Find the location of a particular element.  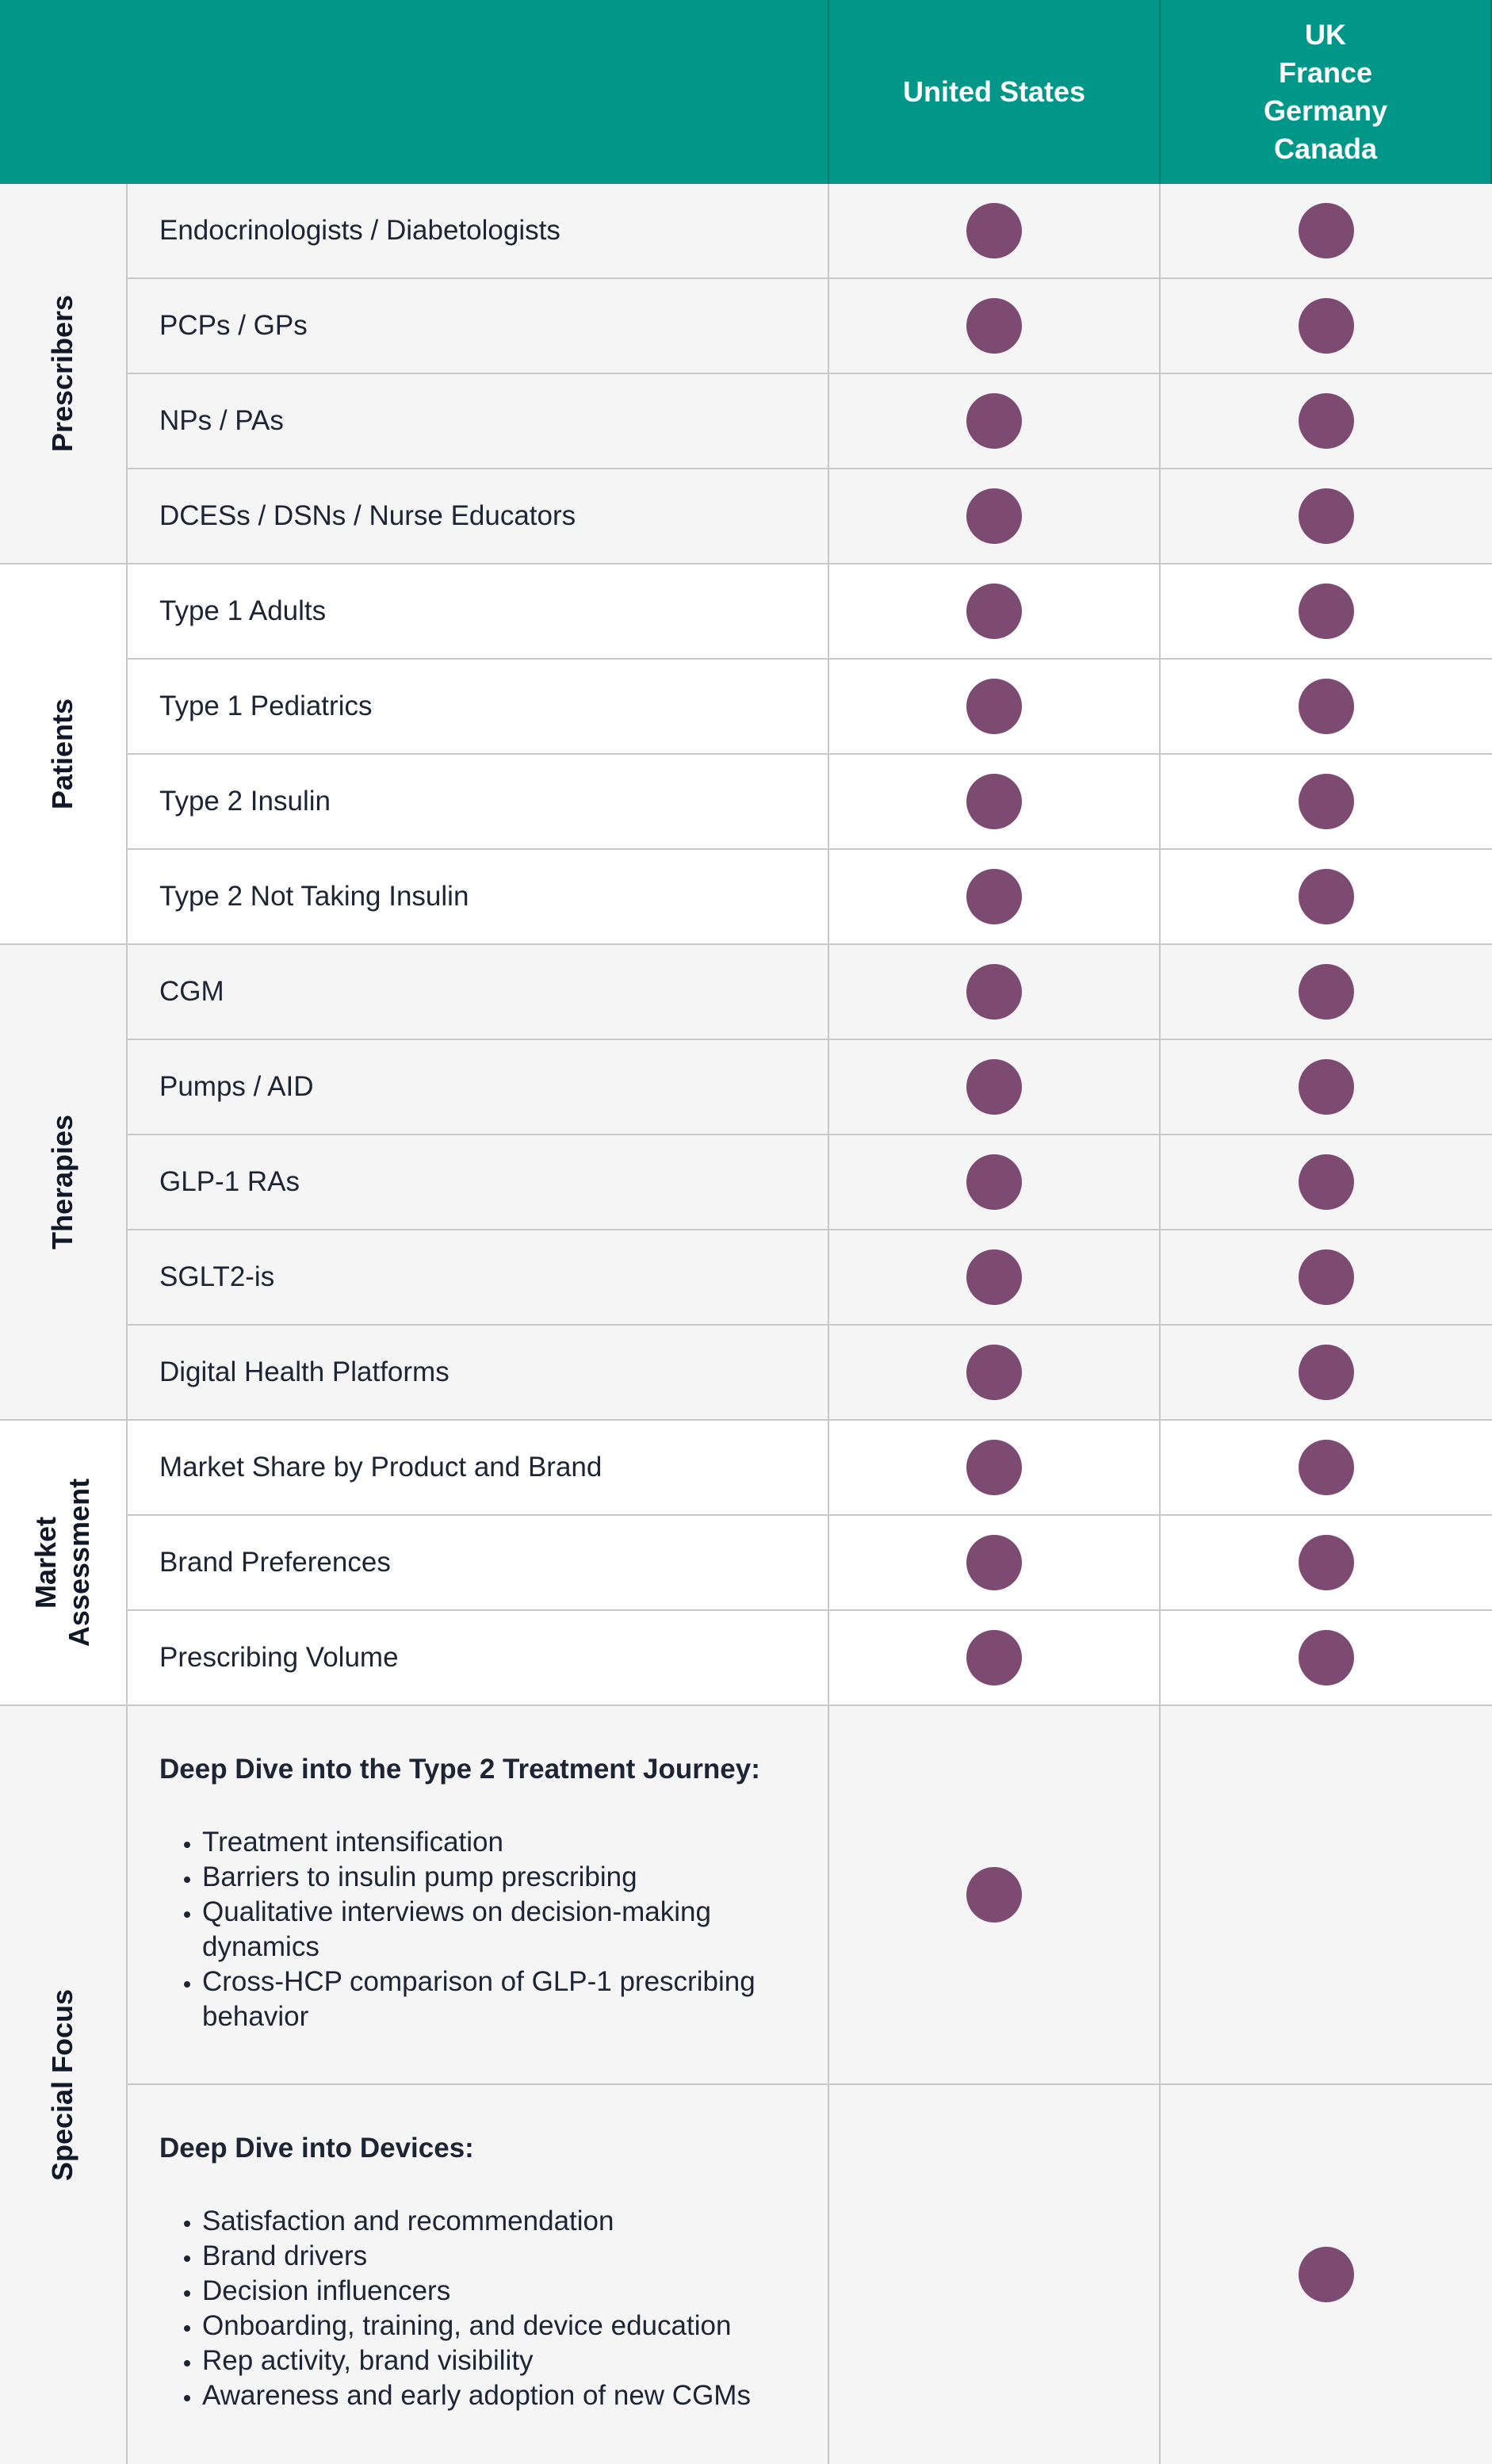

row-label-text: DCESs / DSNs / Nurse Educators is located at coordinates (368, 516).